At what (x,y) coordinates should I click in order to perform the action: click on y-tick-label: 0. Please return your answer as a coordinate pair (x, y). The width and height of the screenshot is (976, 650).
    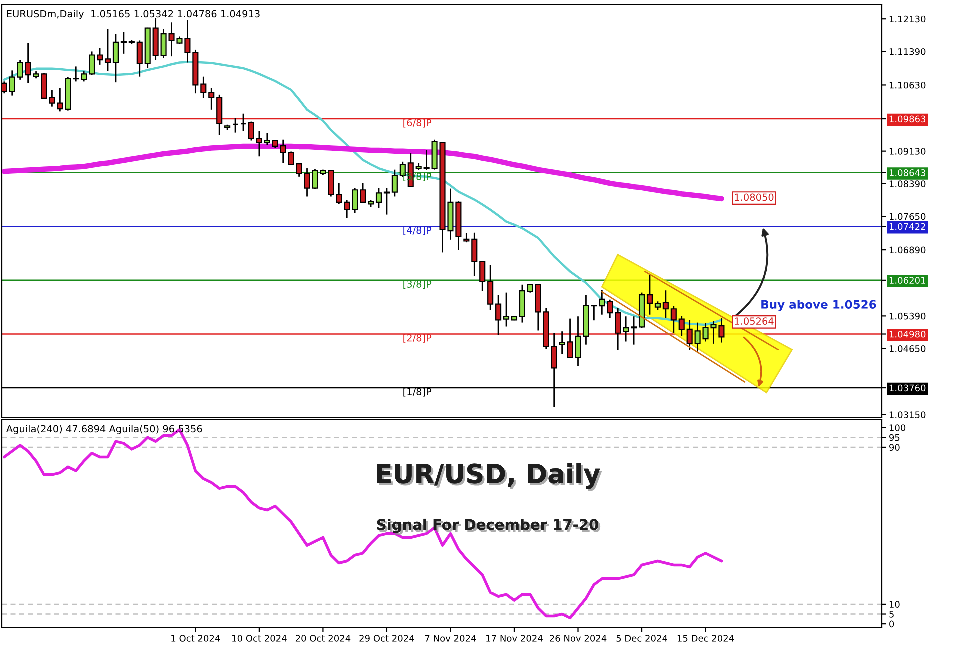
    Looking at the image, I should click on (892, 624).